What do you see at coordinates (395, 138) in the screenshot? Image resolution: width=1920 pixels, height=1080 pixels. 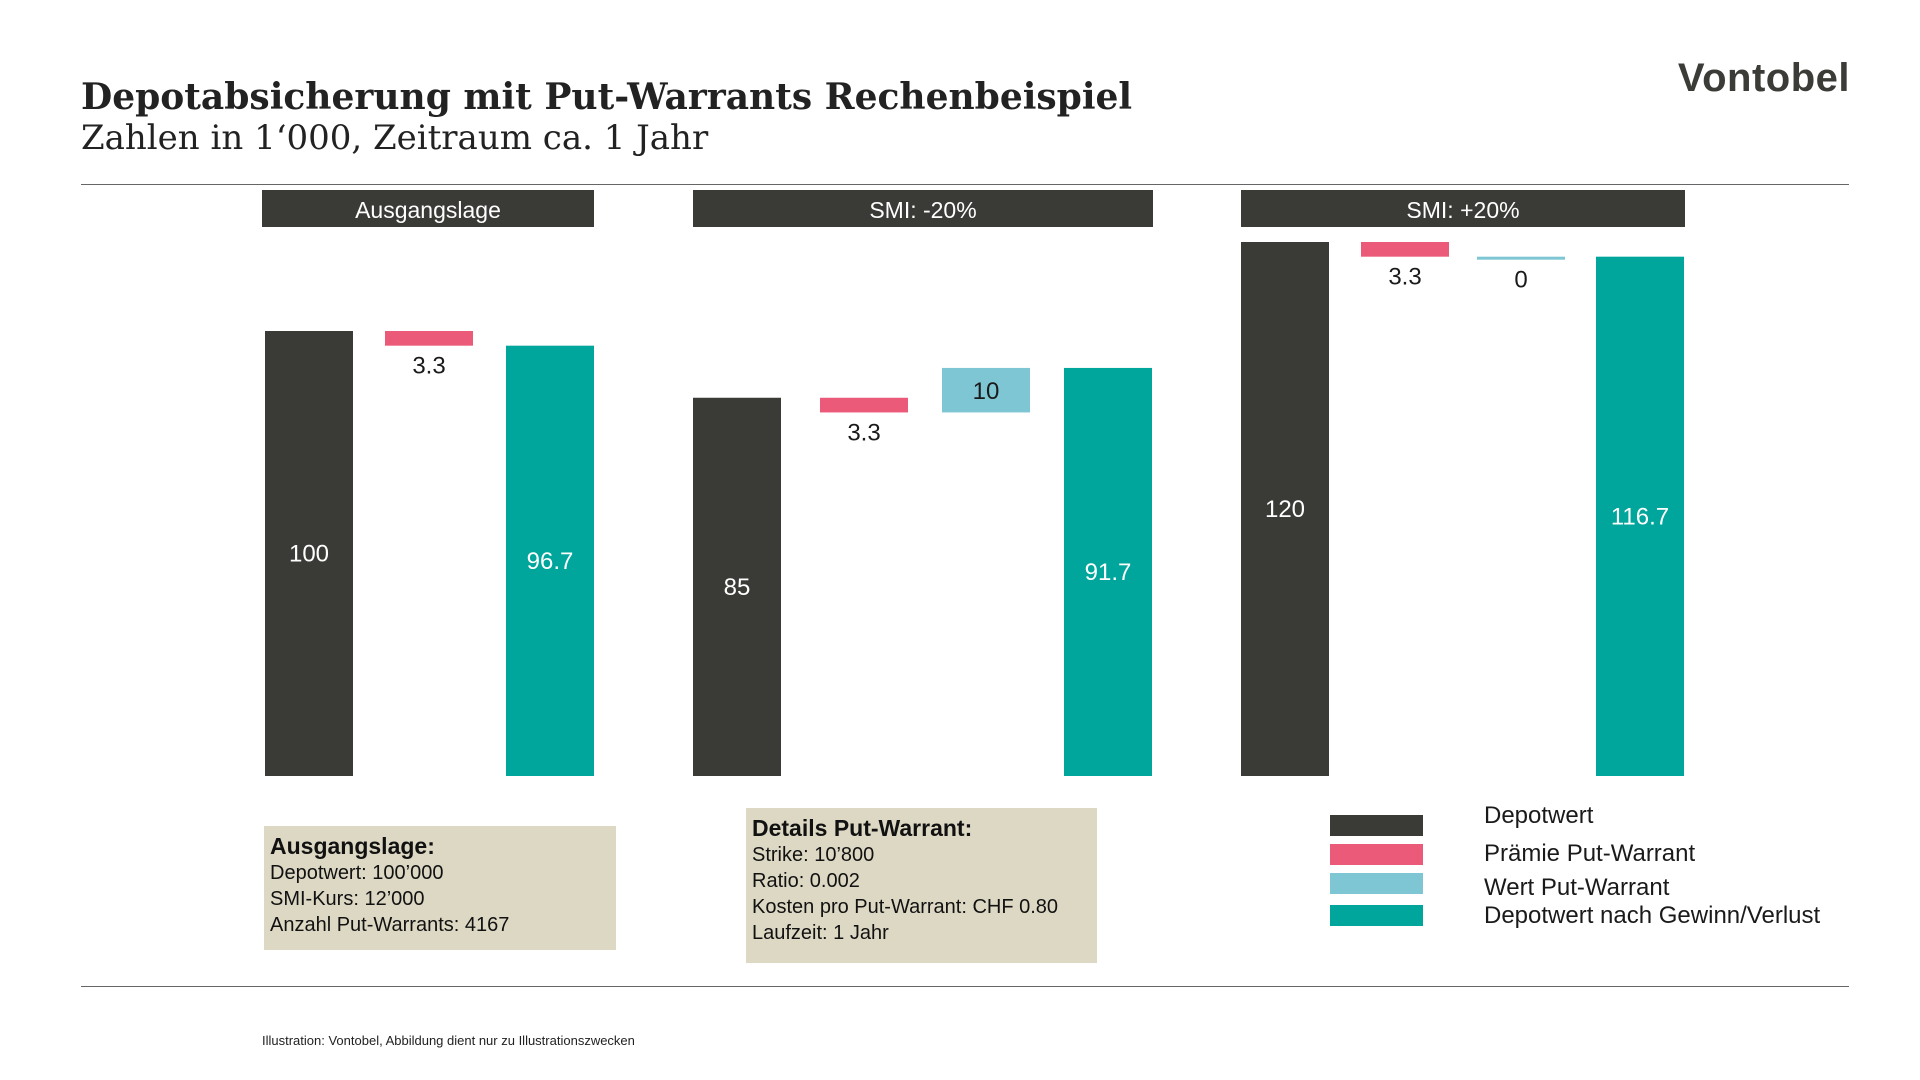 I see `page-subtitle: Zahlen in 1‘000, Zeitraum ca. 1 Jahr` at bounding box center [395, 138].